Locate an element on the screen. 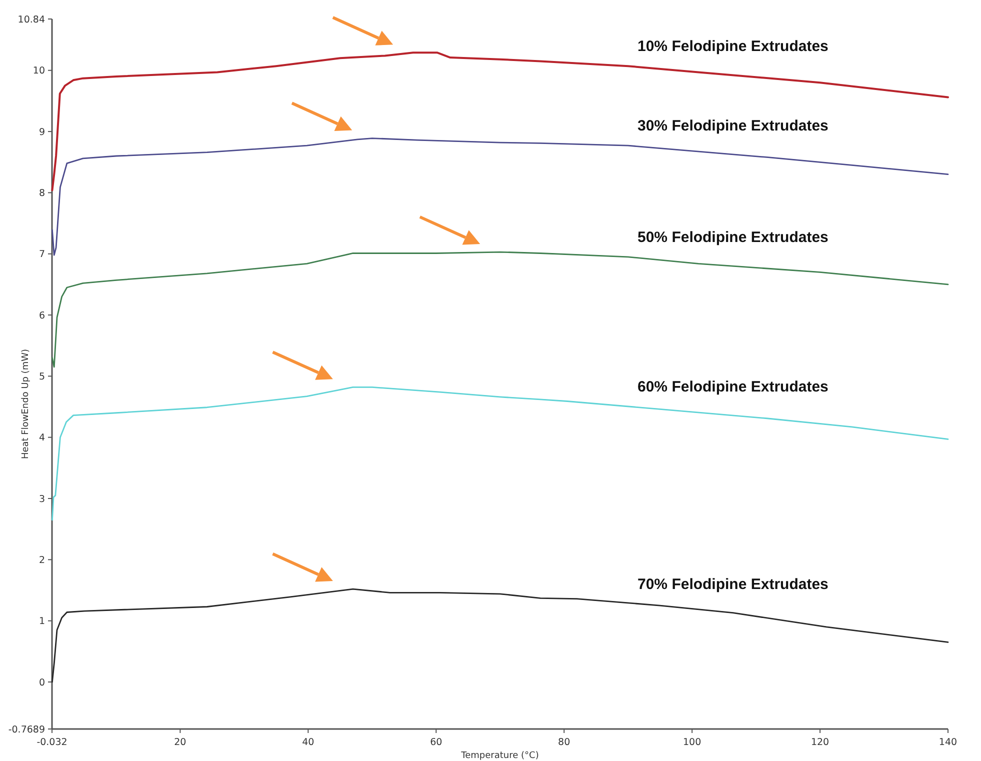  y-tick-label: 5 is located at coordinates (41, 377).